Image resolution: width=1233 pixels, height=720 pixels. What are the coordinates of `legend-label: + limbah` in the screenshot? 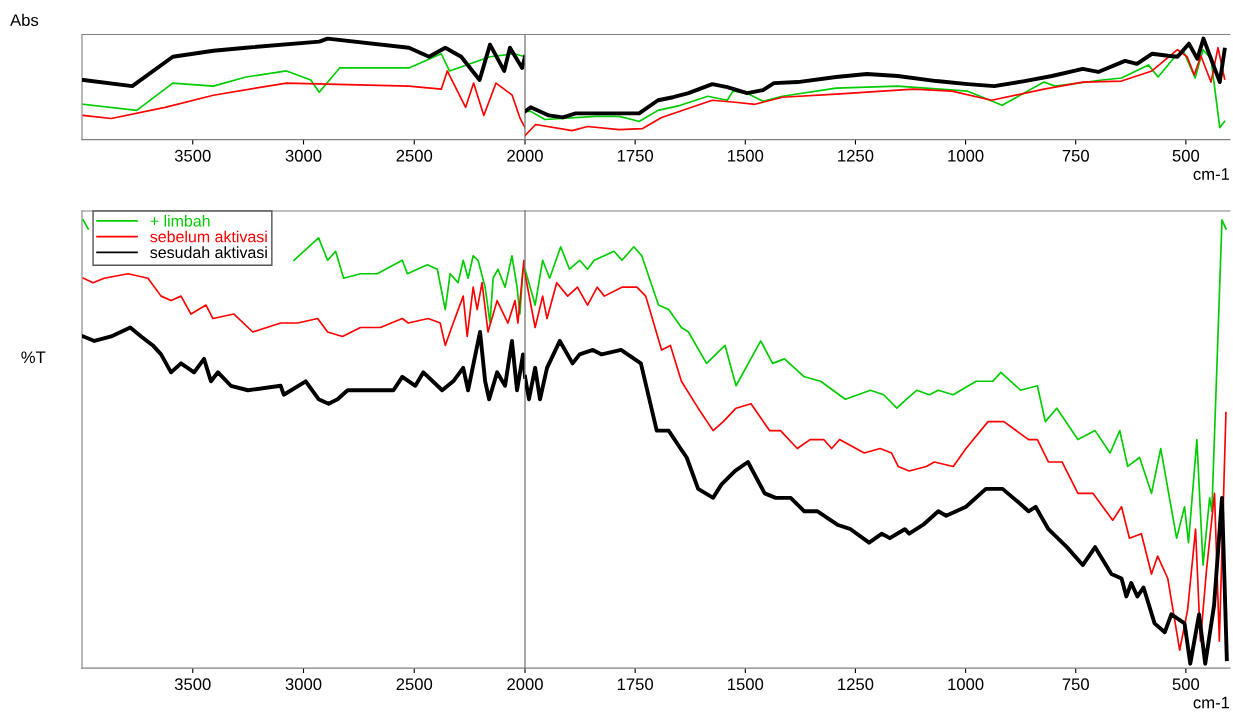 It's located at (180, 220).